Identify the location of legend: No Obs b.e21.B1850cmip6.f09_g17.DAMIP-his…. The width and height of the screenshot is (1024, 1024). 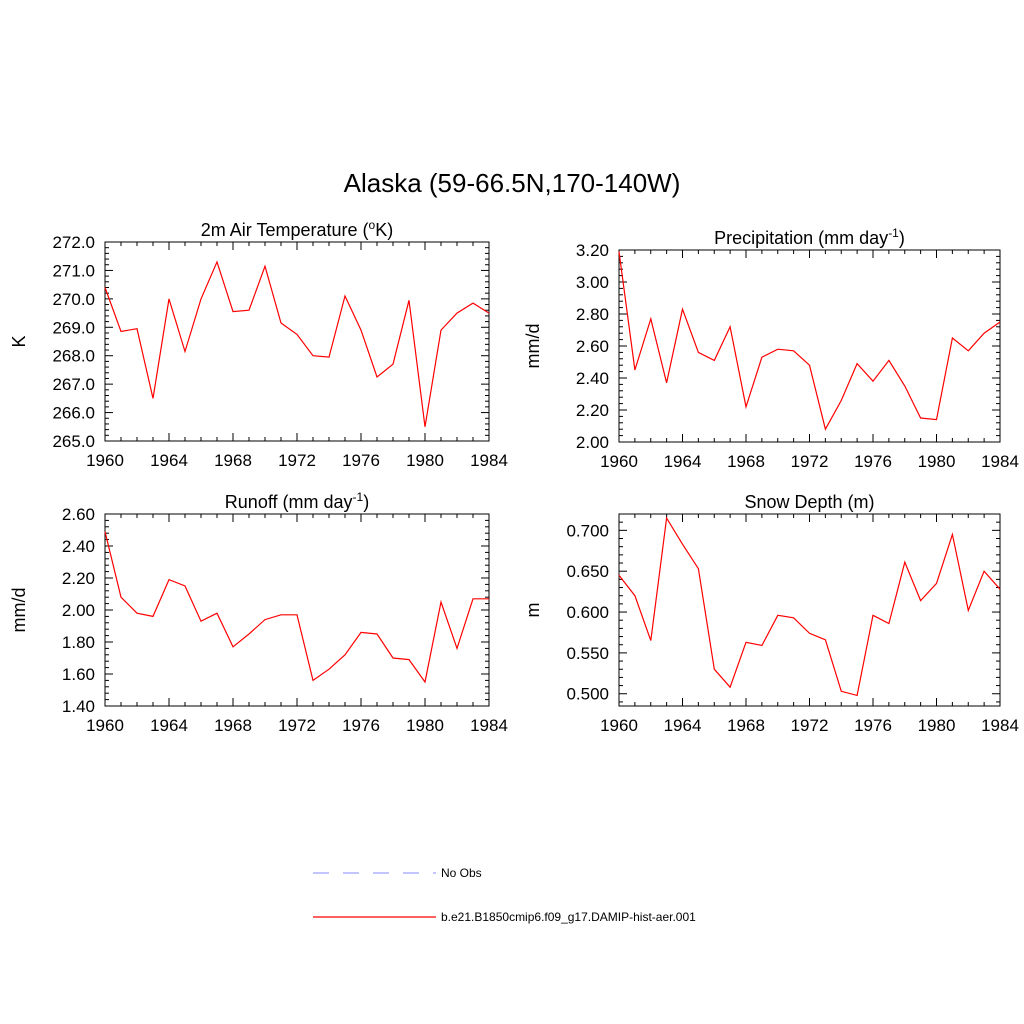
(504, 895).